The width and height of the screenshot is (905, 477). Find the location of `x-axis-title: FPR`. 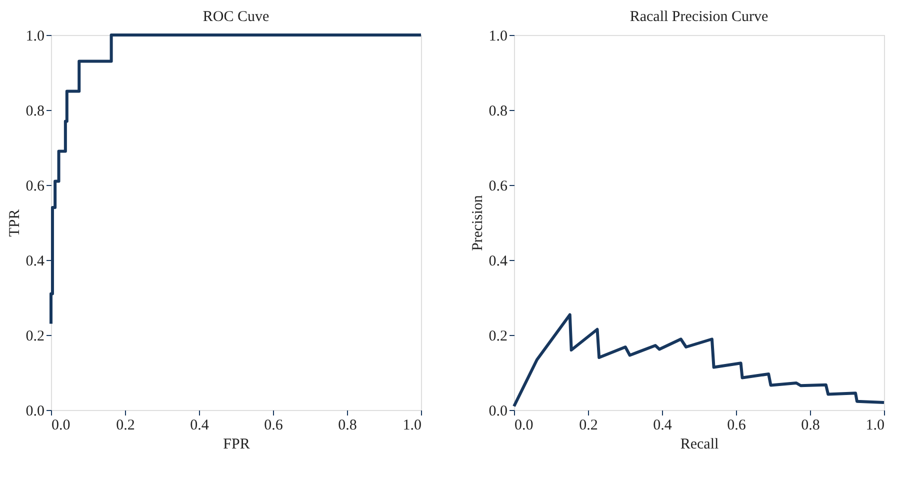

x-axis-title: FPR is located at coordinates (236, 444).